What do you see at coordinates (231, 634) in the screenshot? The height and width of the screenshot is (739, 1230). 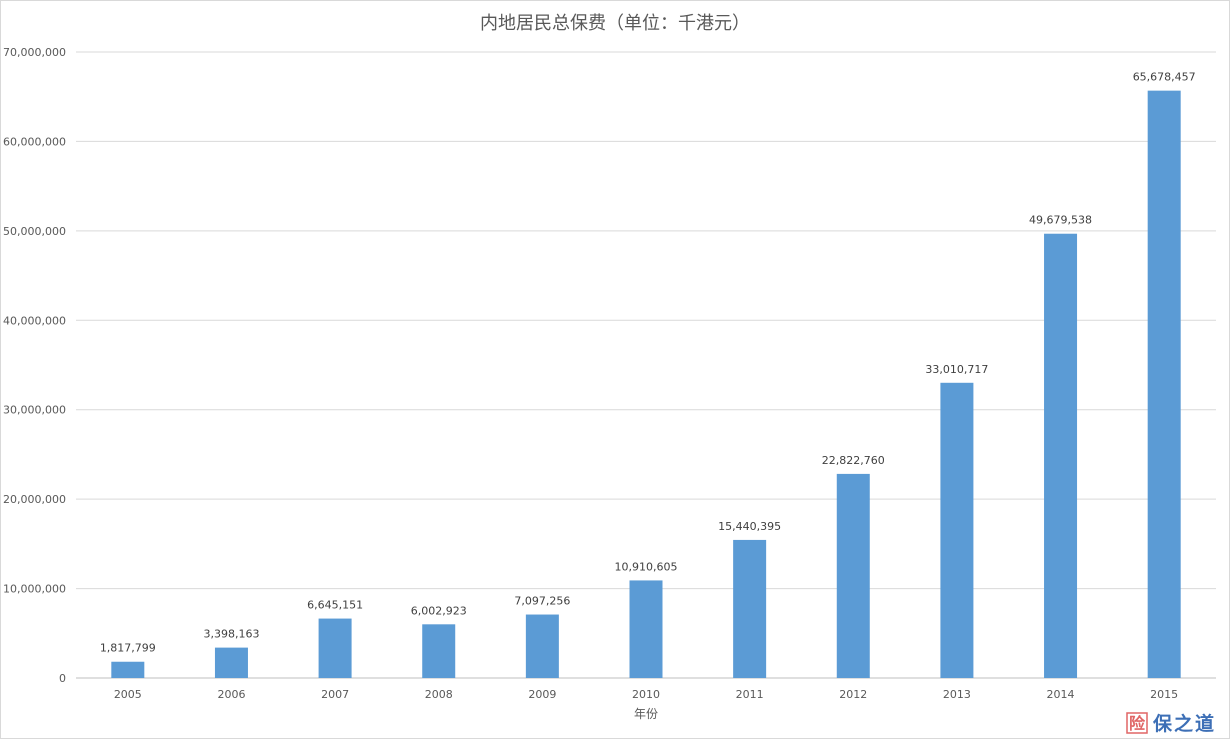 I see `data-label: 3,398,163` at bounding box center [231, 634].